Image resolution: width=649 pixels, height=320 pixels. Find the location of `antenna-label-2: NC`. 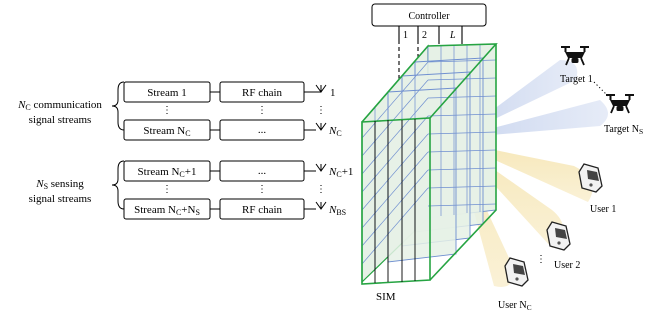

antenna-label-2: NC is located at coordinates (335, 131).